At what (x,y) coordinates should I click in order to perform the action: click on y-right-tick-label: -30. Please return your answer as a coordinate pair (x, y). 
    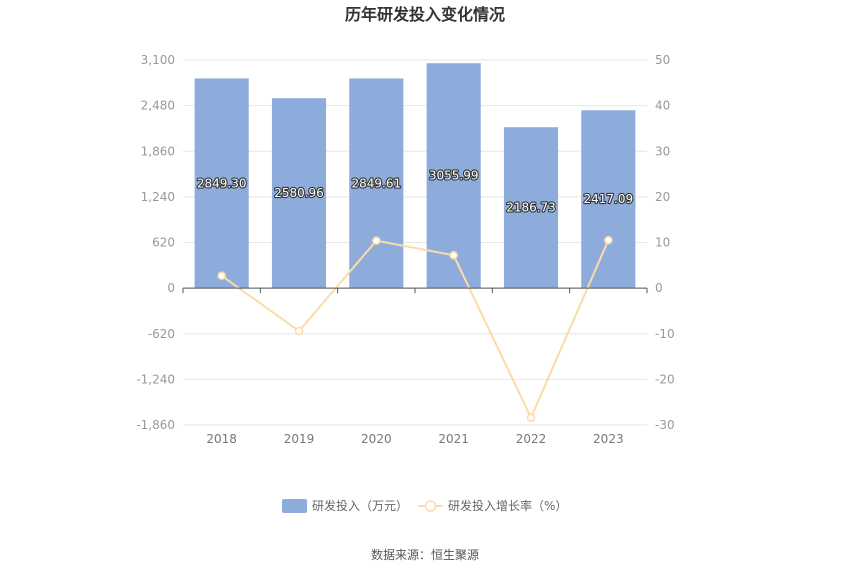
    Looking at the image, I should click on (665, 425).